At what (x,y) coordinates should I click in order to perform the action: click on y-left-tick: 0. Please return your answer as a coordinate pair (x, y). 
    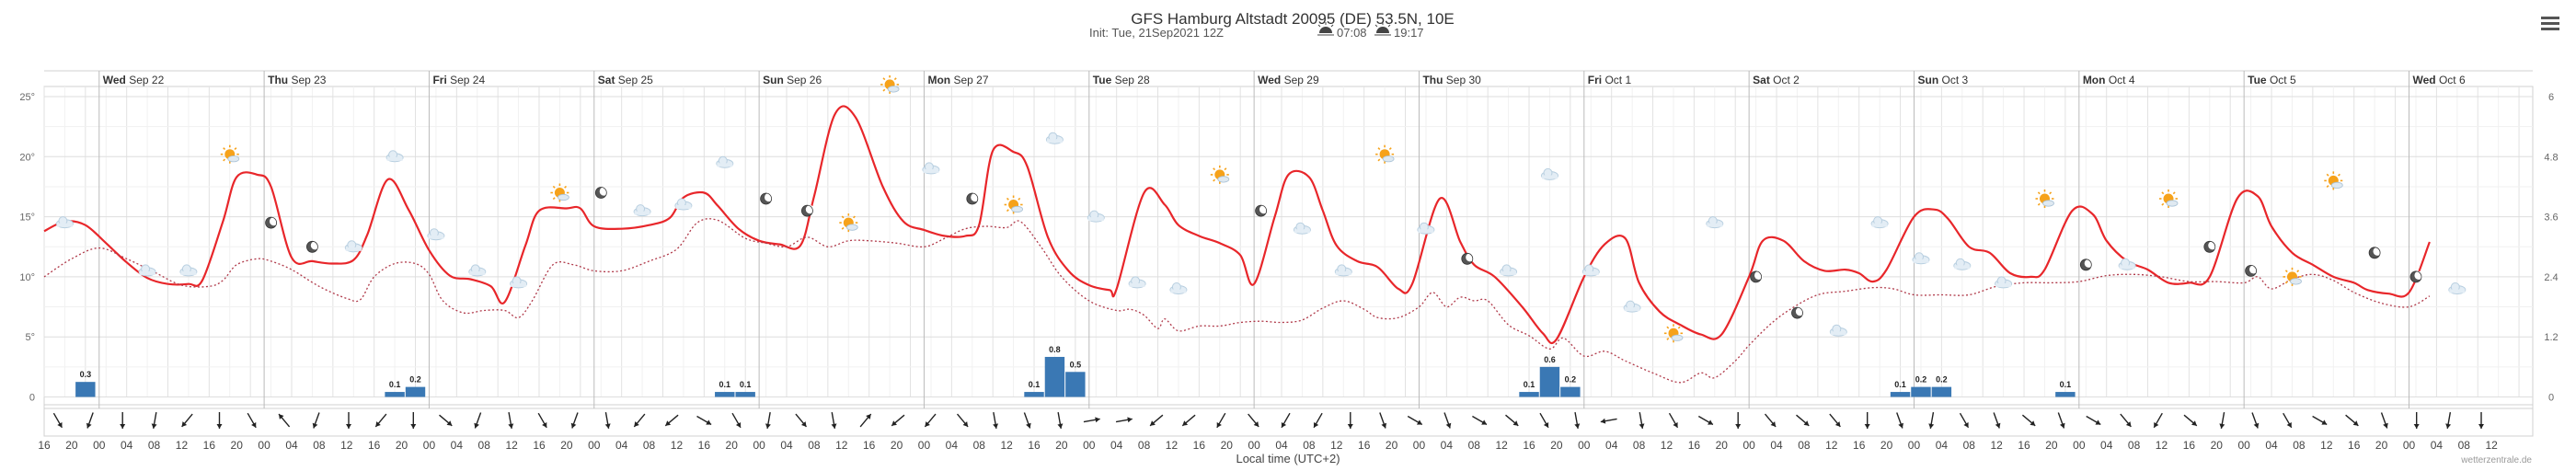
    Looking at the image, I should click on (32, 398).